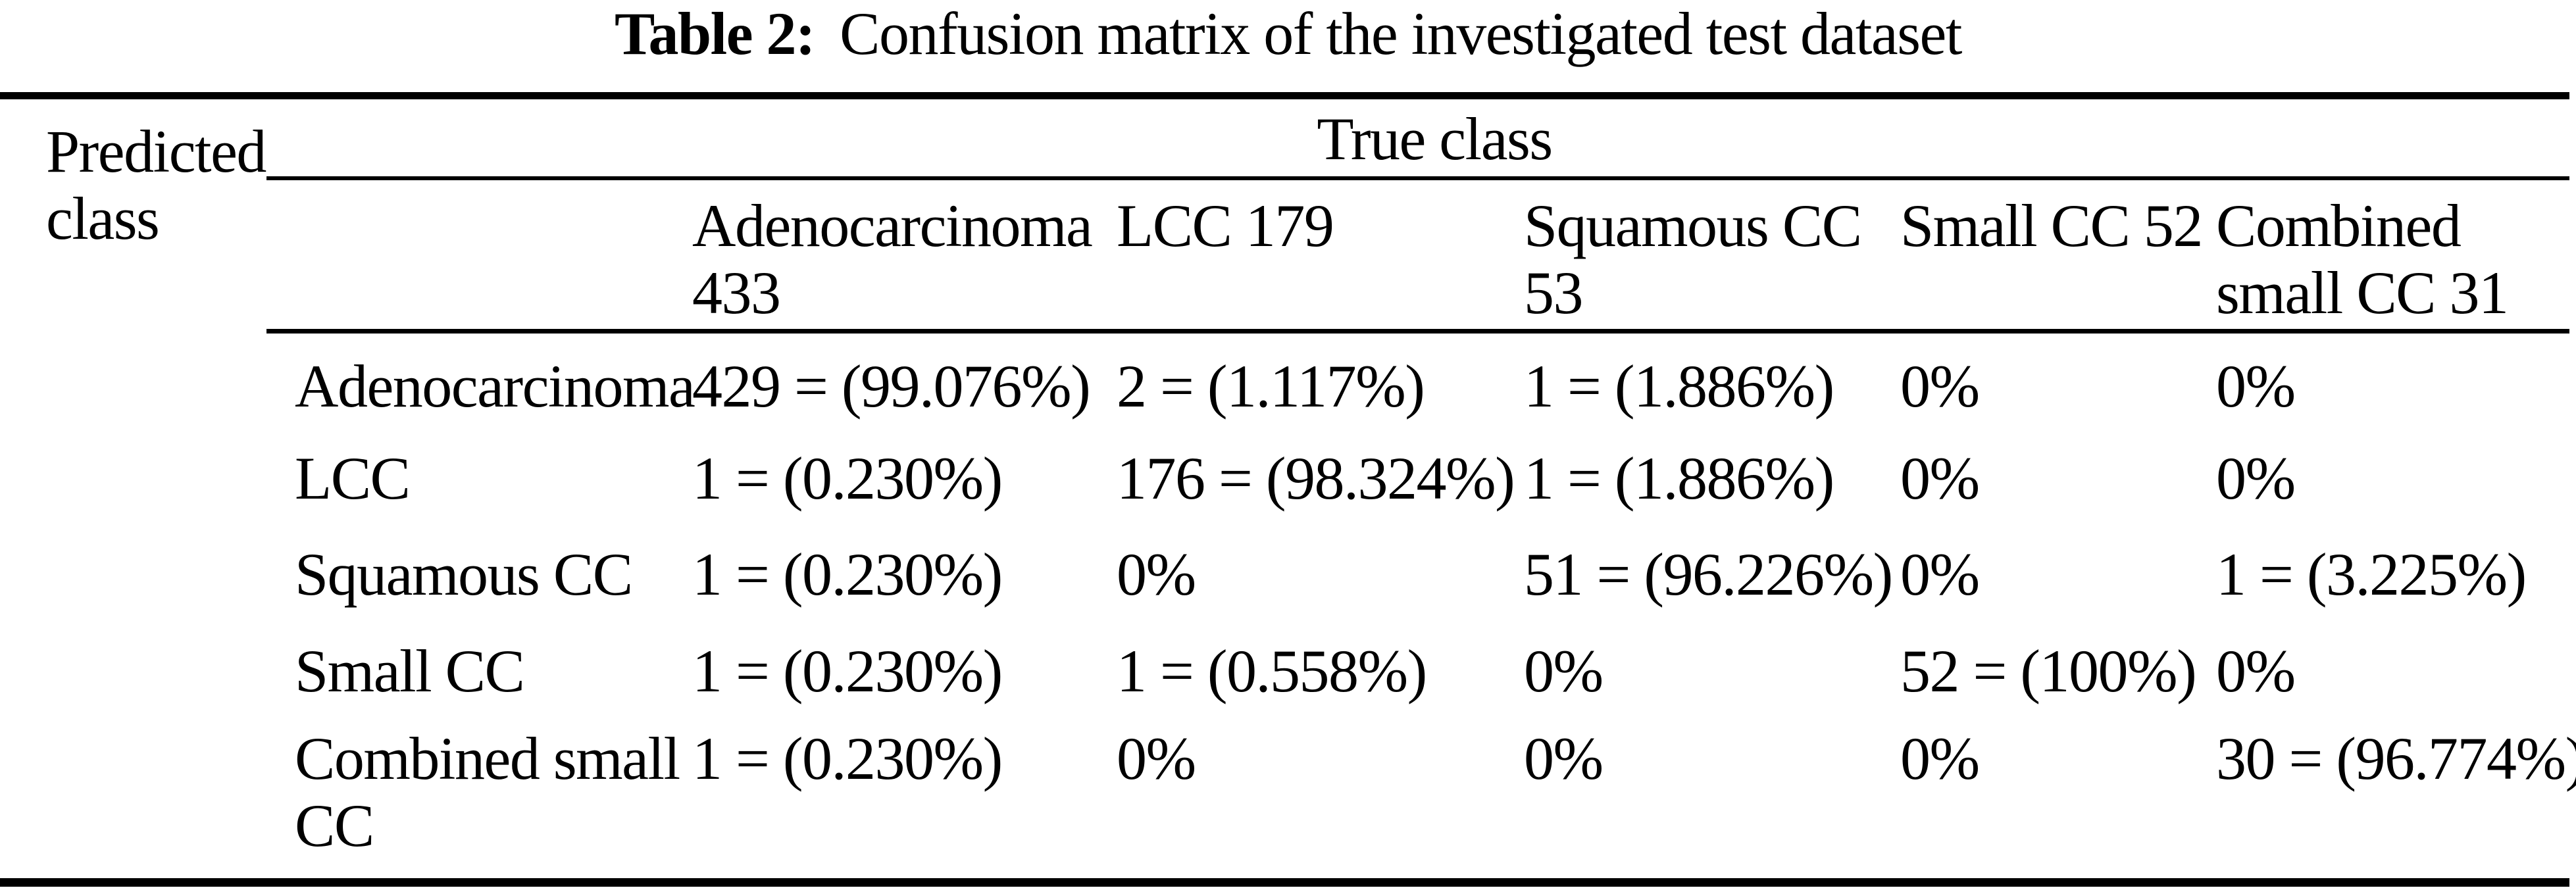 The width and height of the screenshot is (2576, 890). I want to click on row-label-adenocarcinoma: Adenocarcinoma, so click(495, 387).